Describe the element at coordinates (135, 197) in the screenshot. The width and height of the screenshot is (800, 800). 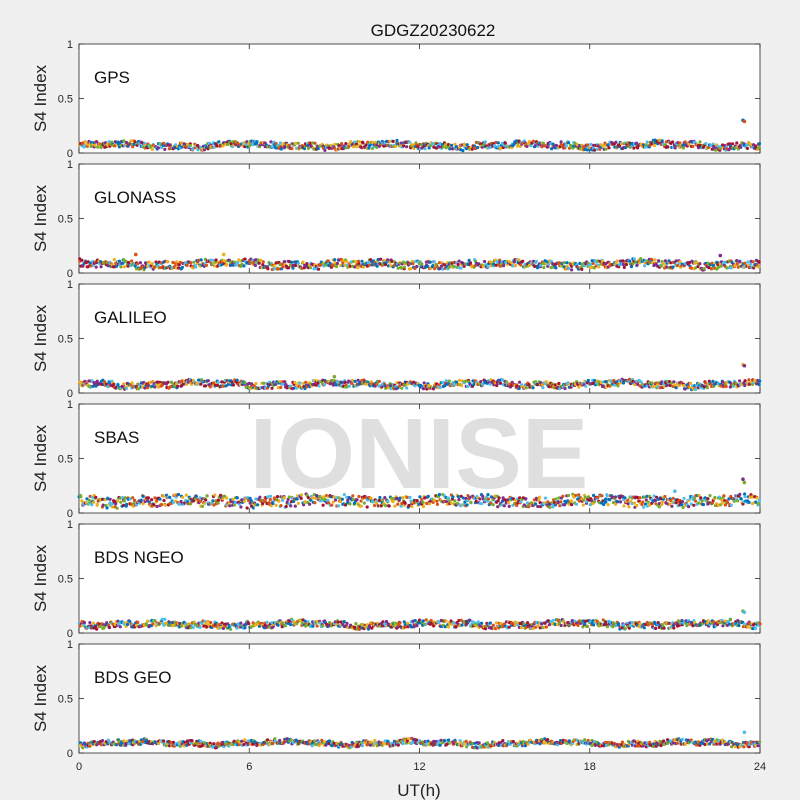
I see `panel-label: GLONASS` at that location.